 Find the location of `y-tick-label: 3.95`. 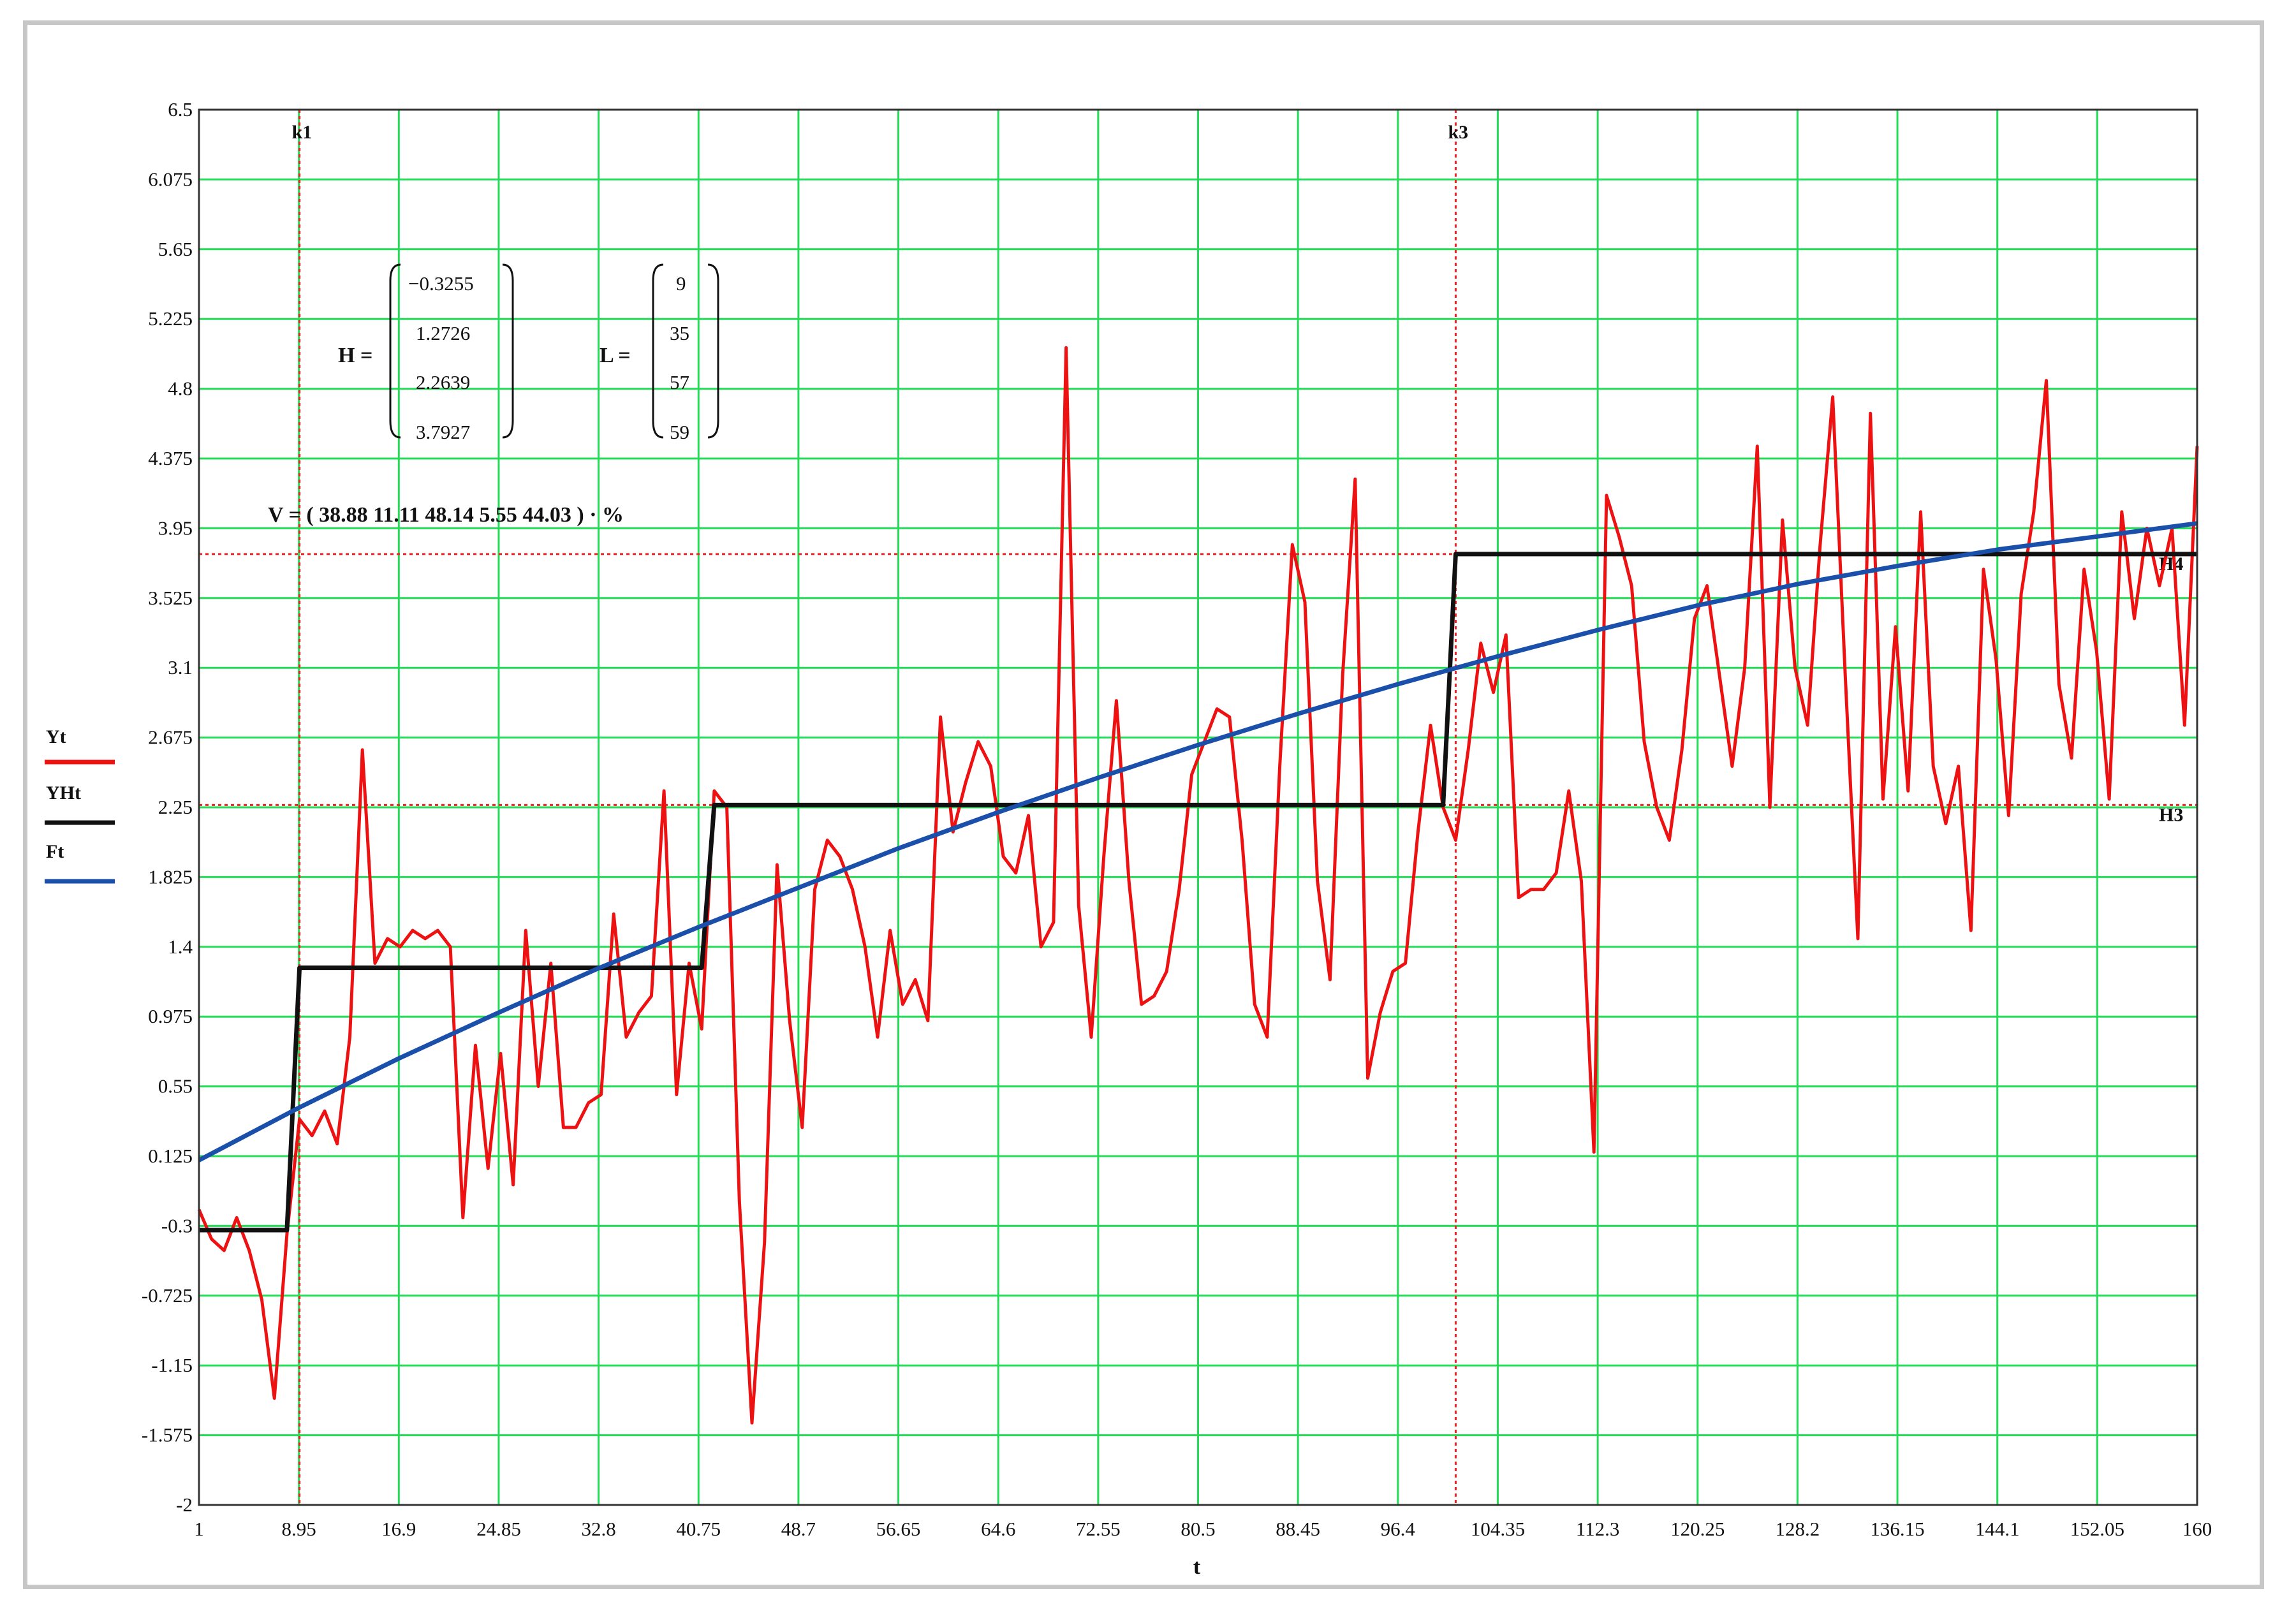

y-tick-label: 3.95 is located at coordinates (175, 528).